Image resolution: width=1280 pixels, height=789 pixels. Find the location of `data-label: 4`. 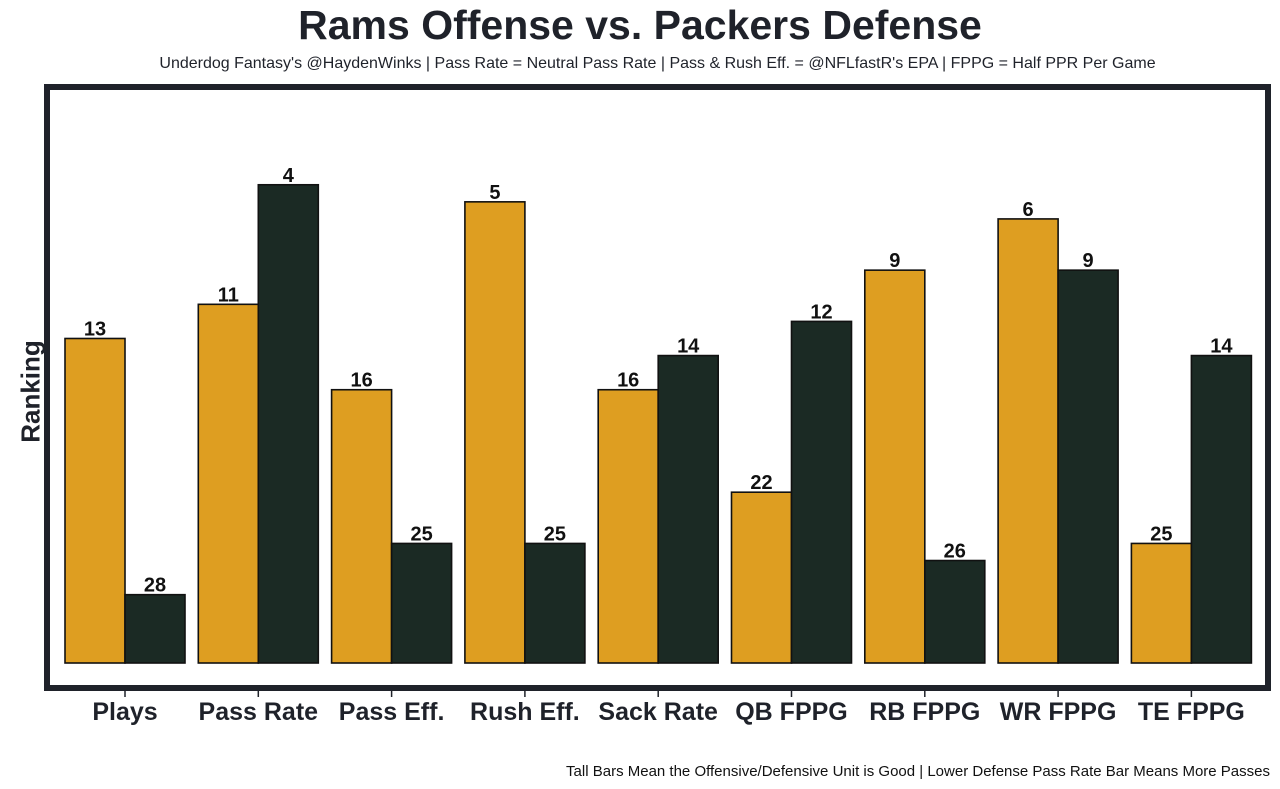

data-label: 4 is located at coordinates (289, 176).